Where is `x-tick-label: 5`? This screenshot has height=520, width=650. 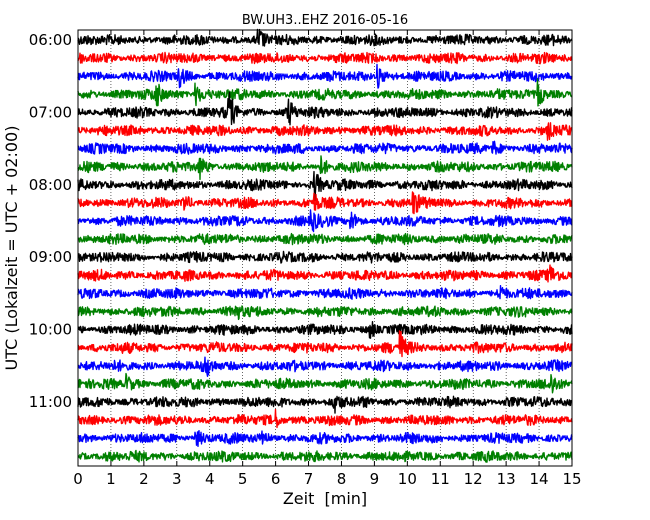 x-tick-label: 5 is located at coordinates (243, 479).